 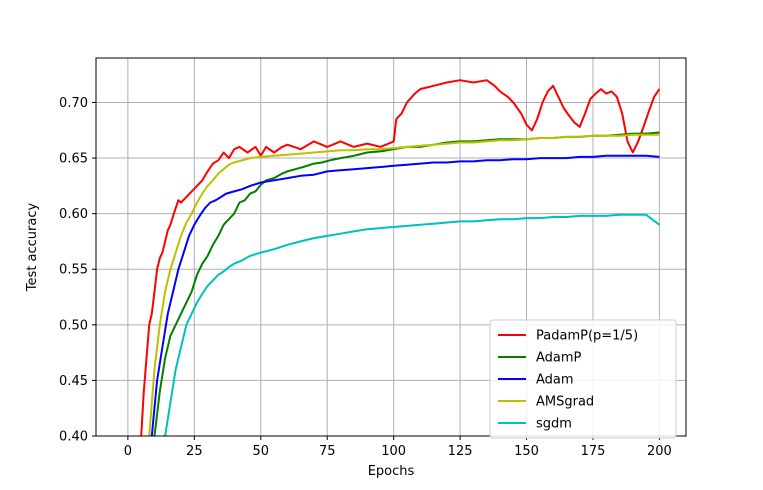 I want to click on legend: PadamP(p=1/5) AdamP Adam AMSgrad sgdm, so click(x=583, y=379).